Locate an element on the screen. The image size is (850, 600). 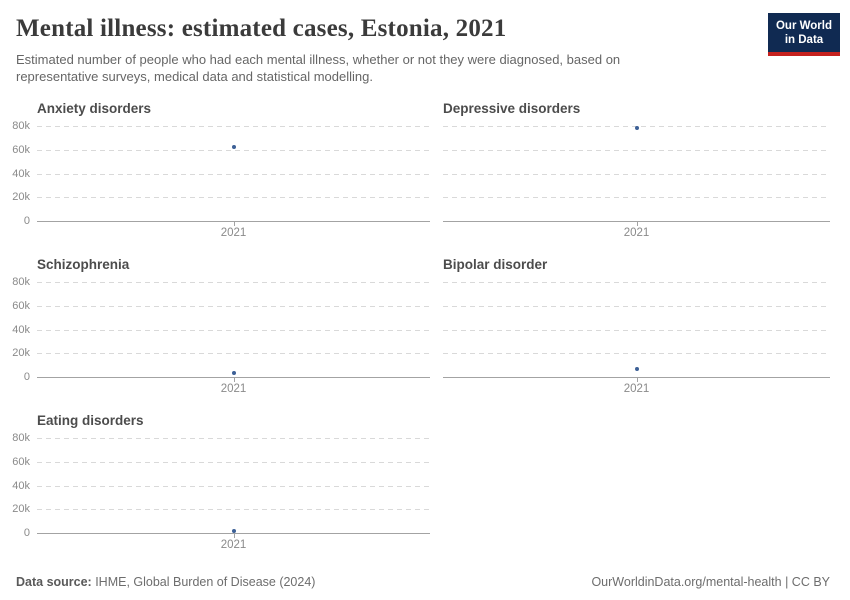
chart-panel-bipolar: Bipolar disorder 2021 is located at coordinates (636, 325).